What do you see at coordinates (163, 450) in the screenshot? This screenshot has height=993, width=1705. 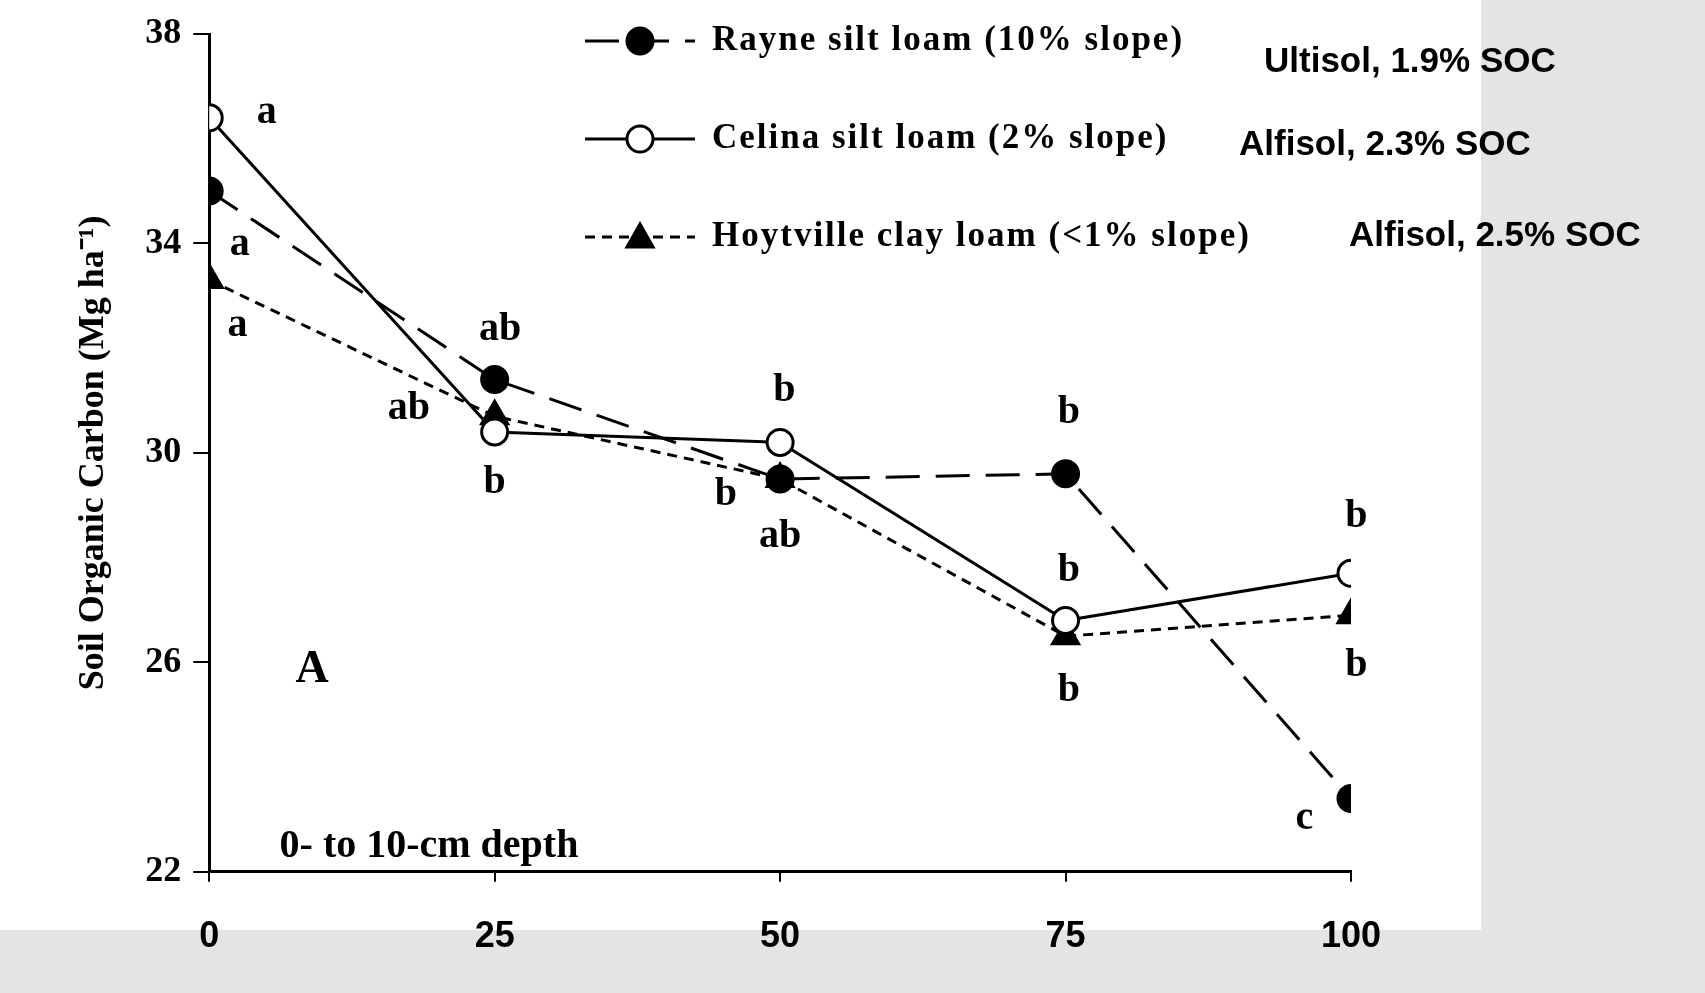 I see `y-tick-label: 30` at bounding box center [163, 450].